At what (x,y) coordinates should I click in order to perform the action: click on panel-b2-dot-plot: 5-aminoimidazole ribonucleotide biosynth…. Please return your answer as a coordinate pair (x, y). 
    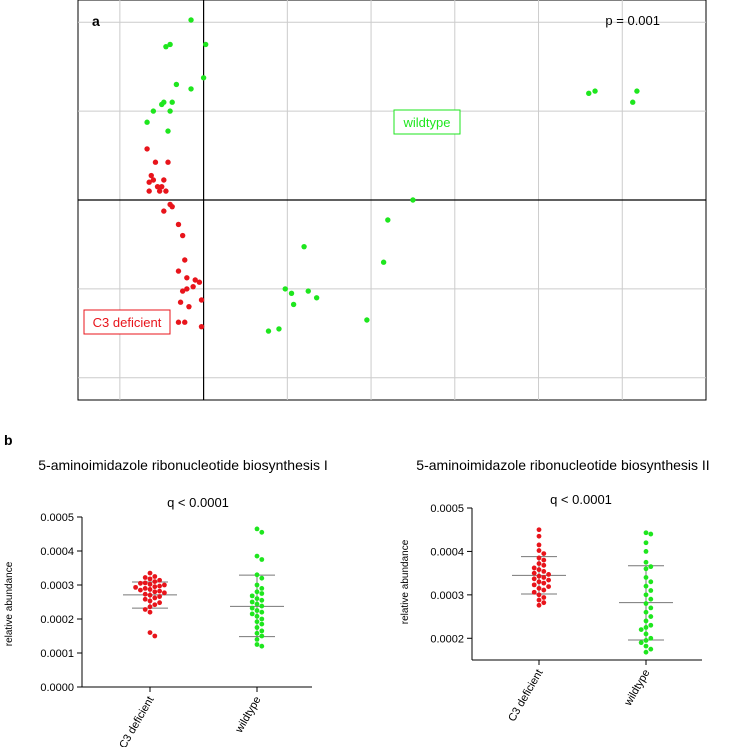
    Looking at the image, I should click on (555, 590).